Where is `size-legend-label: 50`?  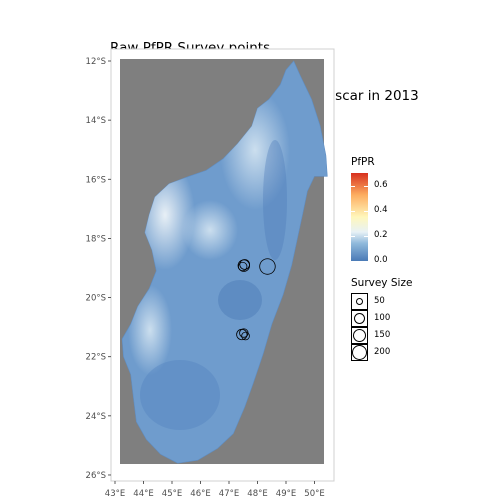 size-legend-label: 50 is located at coordinates (379, 301).